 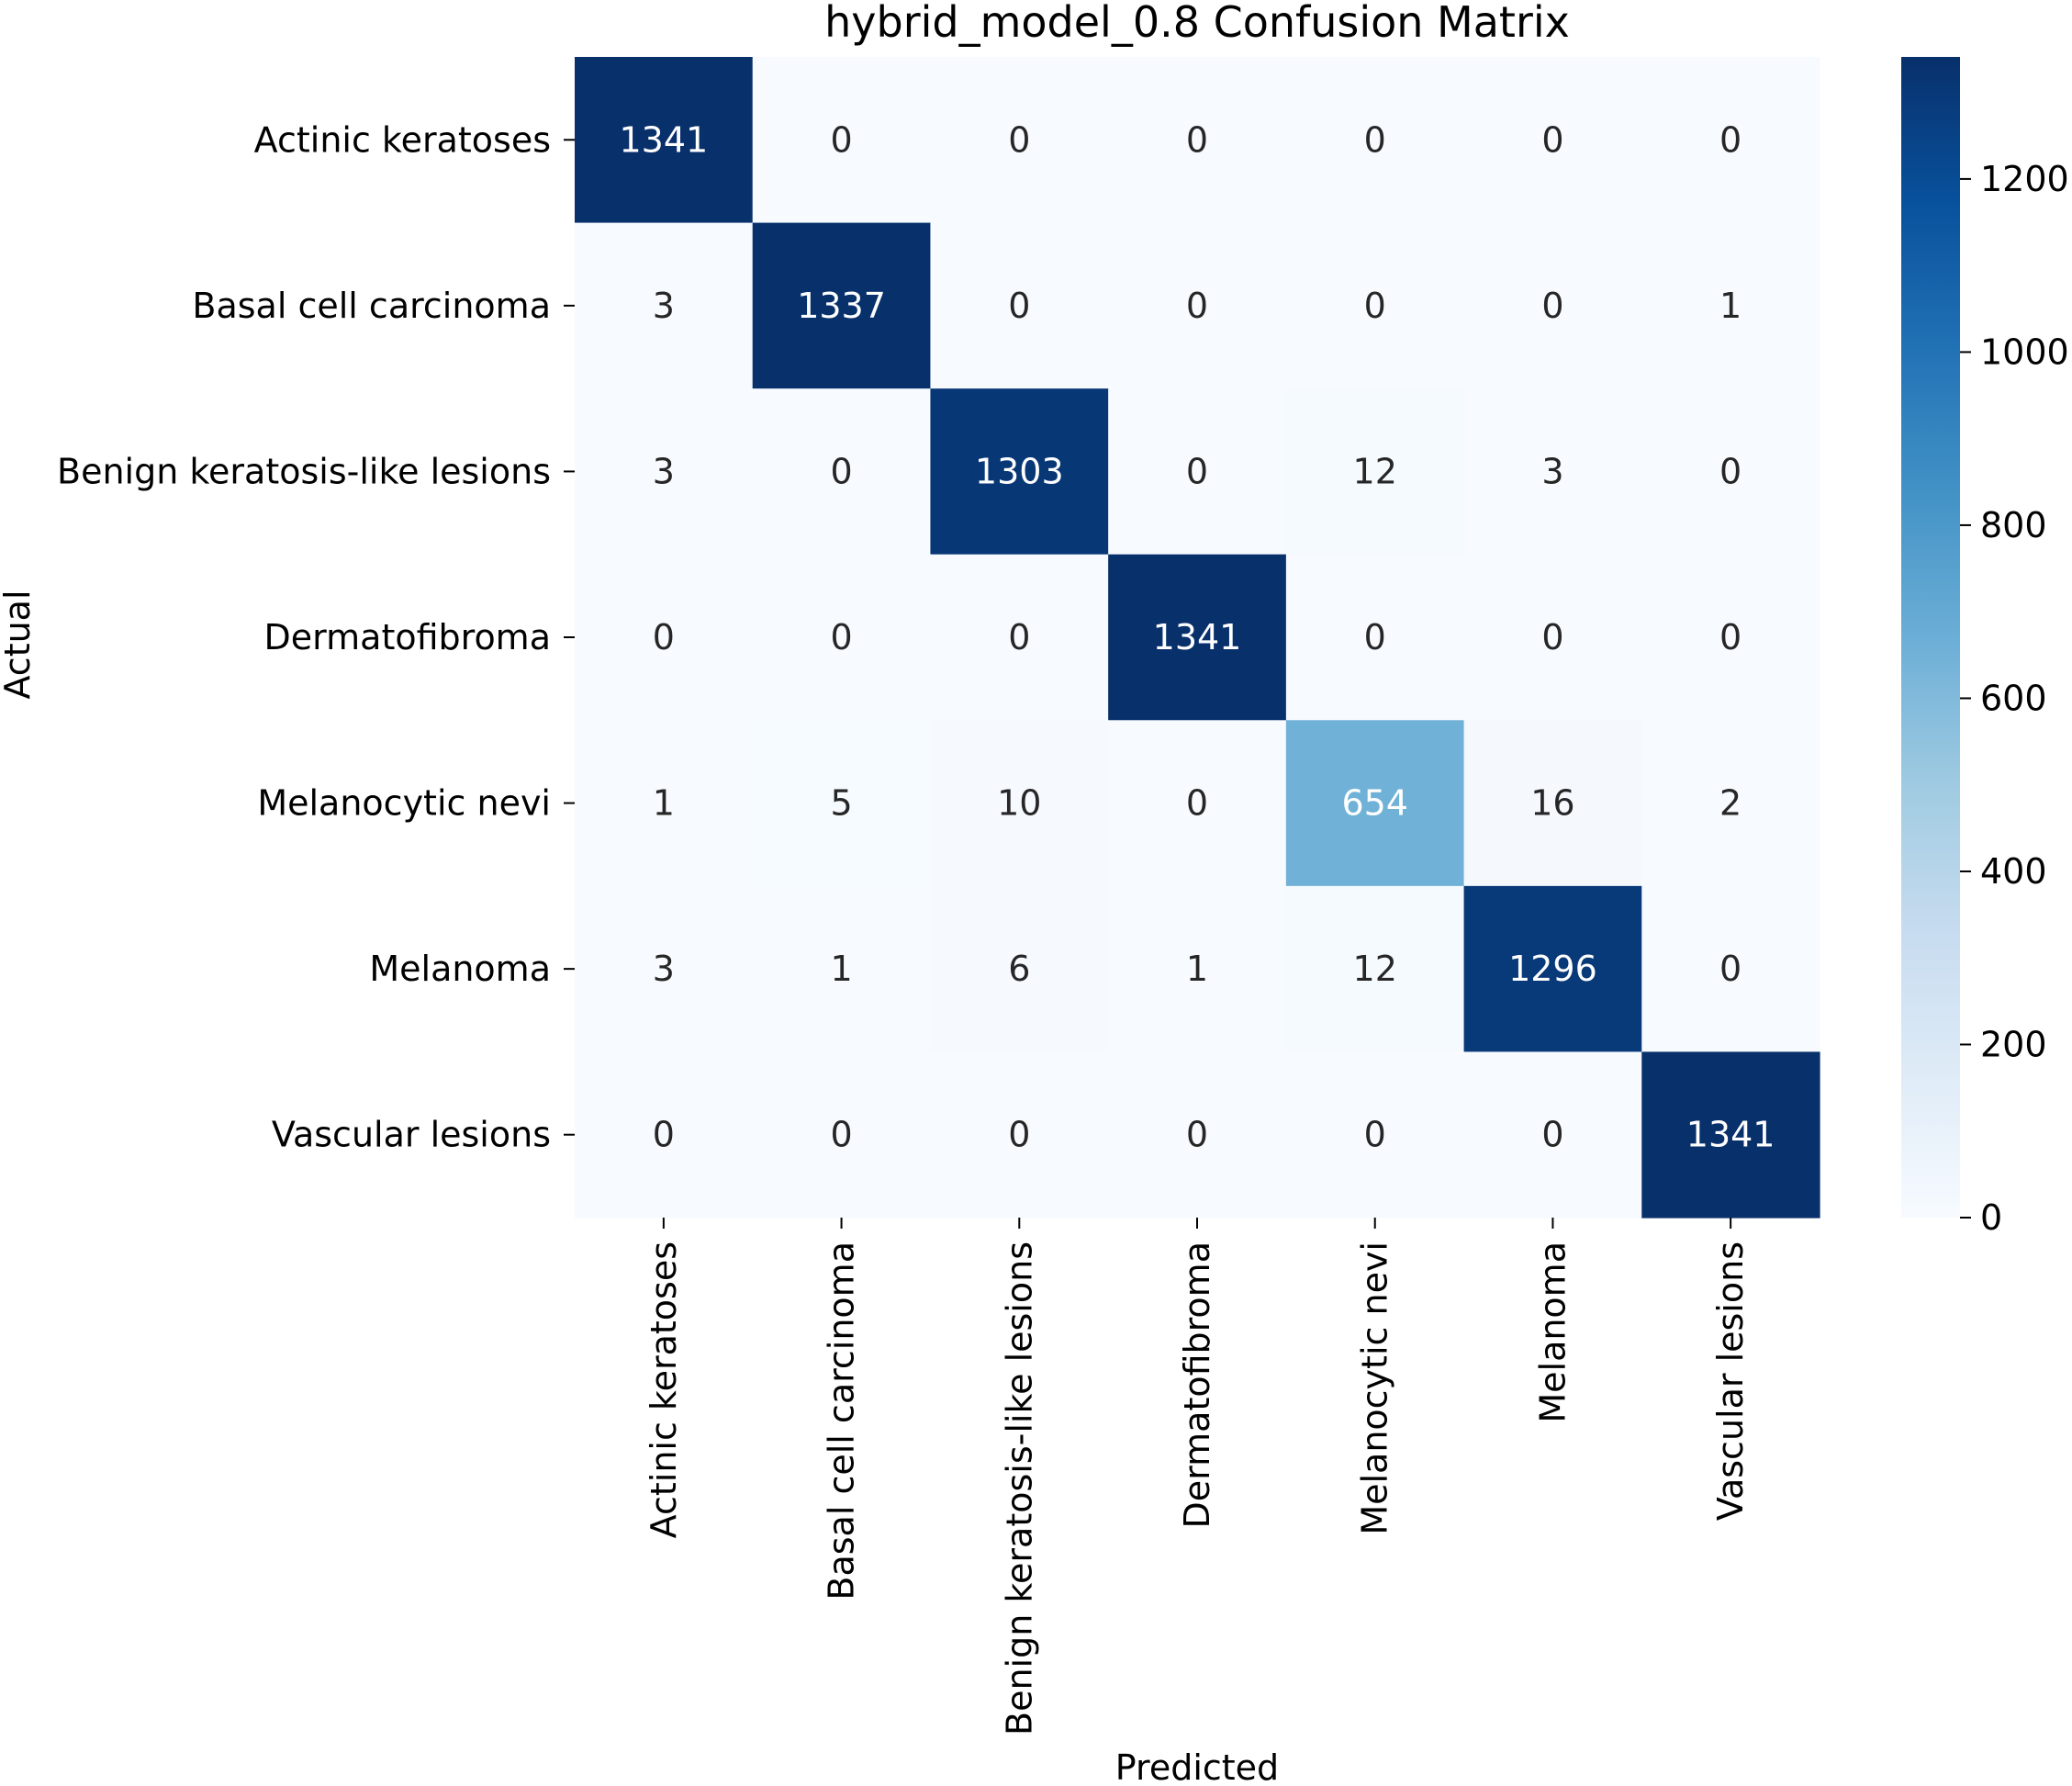 I want to click on cell-value-label: 1303, so click(x=1019, y=471).